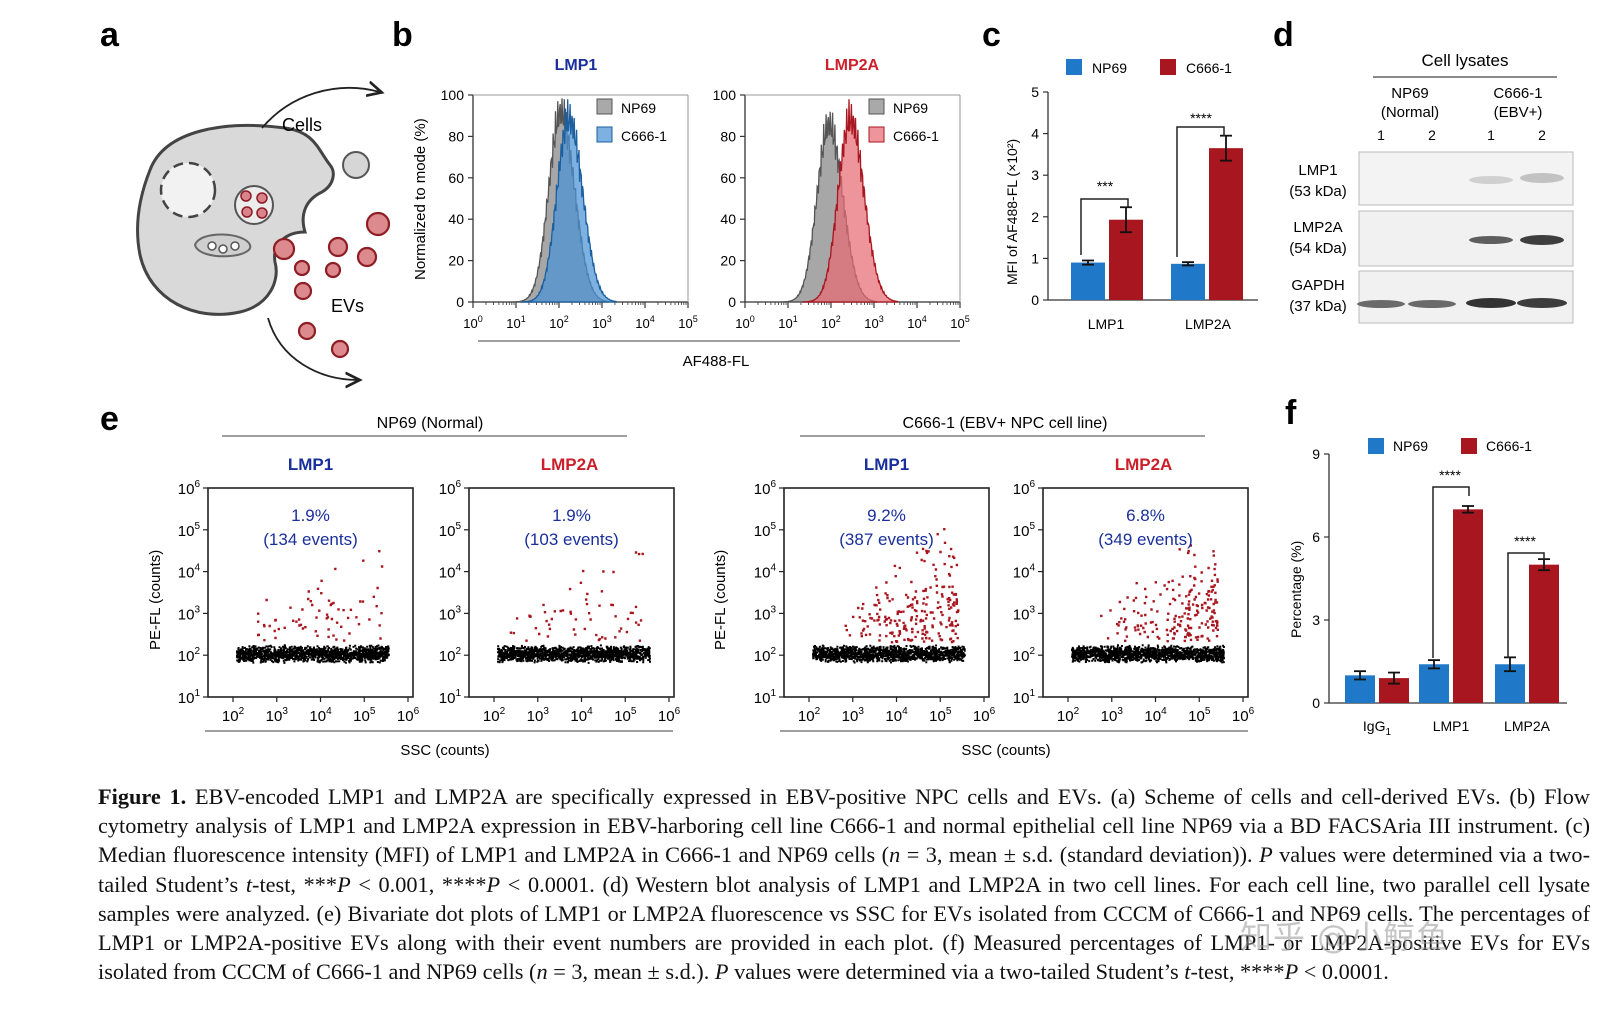 This screenshot has width=1623, height=1021. Describe the element at coordinates (1296, 589) in the screenshot. I see `panel-f-ylabel: Percentage (%)` at that location.